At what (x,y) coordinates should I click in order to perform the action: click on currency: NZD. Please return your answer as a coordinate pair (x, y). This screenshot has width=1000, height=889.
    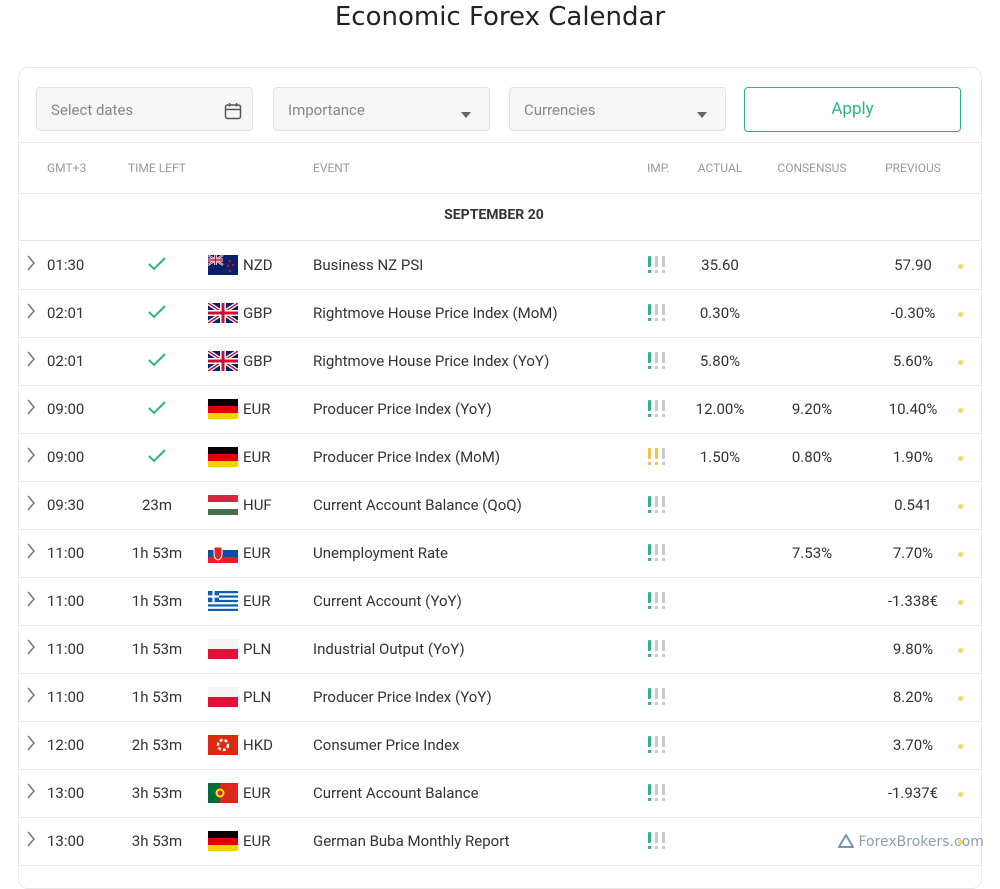
    Looking at the image, I should click on (258, 265).